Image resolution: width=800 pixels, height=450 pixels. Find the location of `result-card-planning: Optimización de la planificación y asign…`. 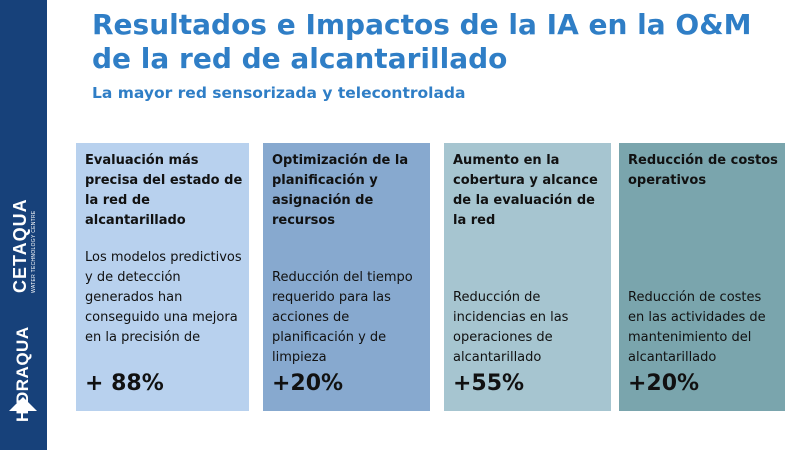

result-card-planning: Optimización de la planificación y asign… is located at coordinates (346, 277).